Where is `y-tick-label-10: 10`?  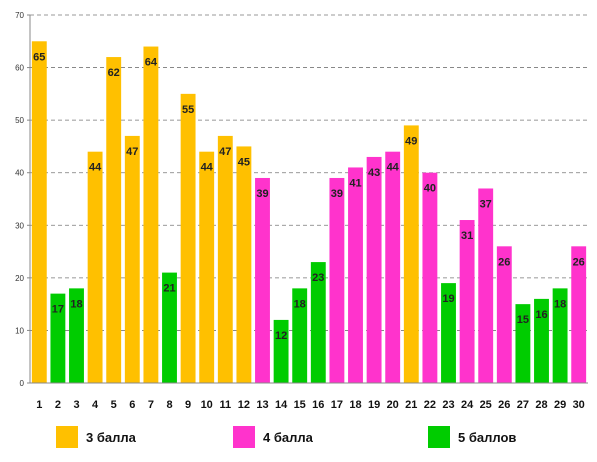
y-tick-label-10: 10 is located at coordinates (19, 330).